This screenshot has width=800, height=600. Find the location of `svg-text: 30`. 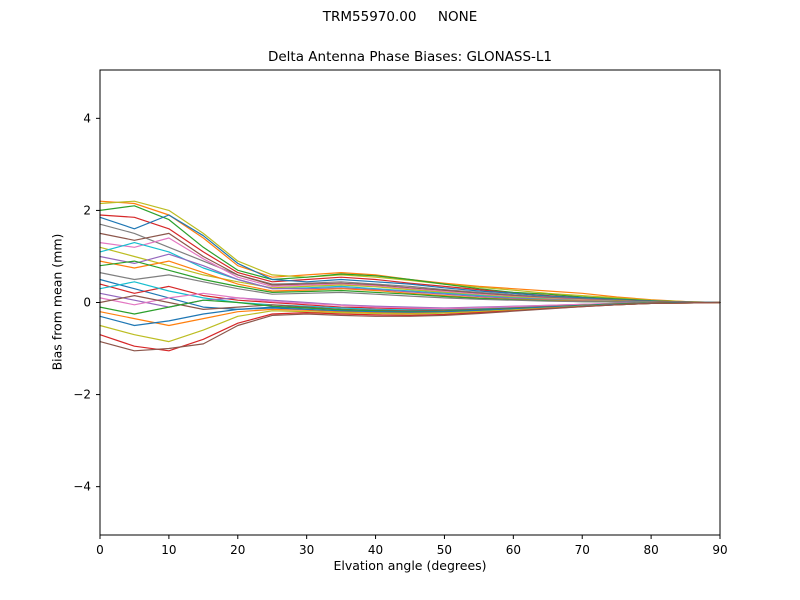

svg-text: 30 is located at coordinates (306, 550).